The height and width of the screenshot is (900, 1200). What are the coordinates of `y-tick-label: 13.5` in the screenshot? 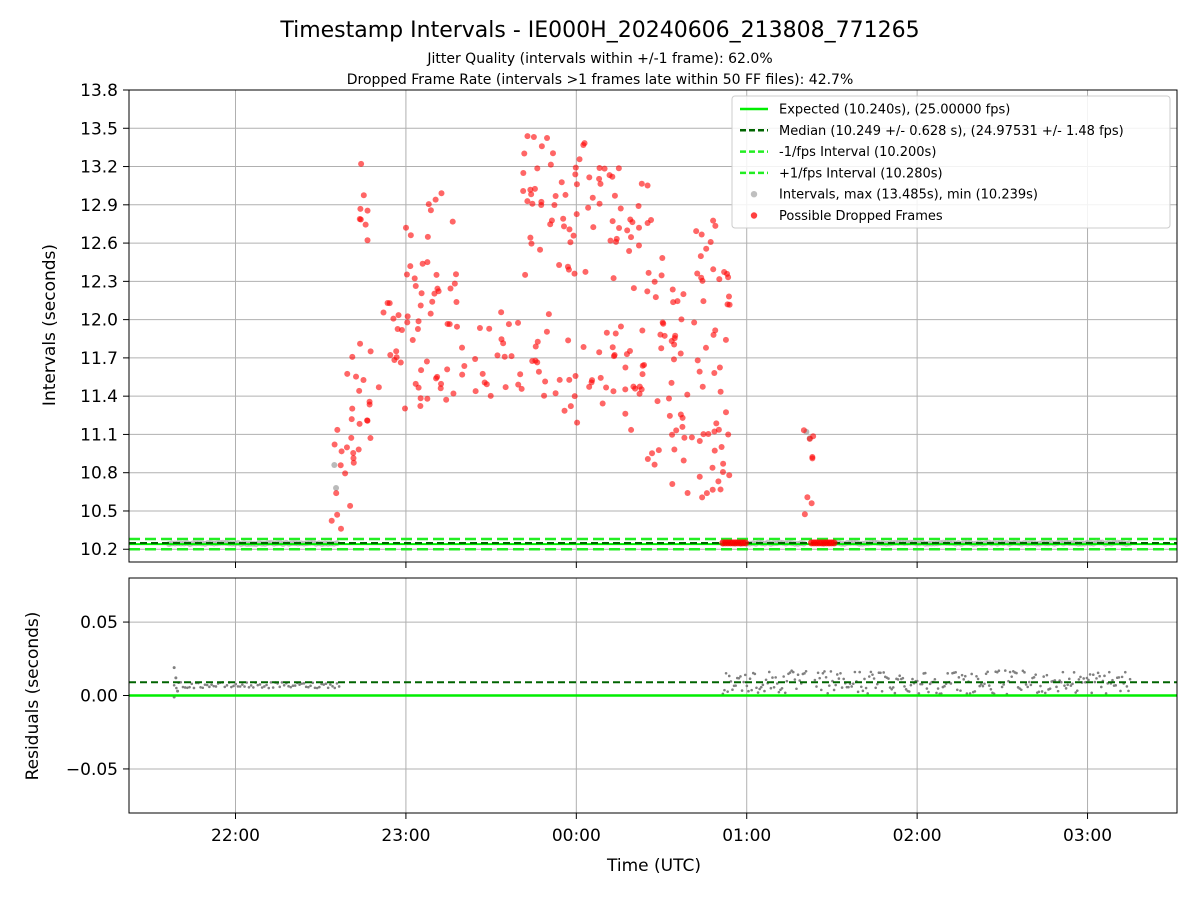 It's located at (99, 129).